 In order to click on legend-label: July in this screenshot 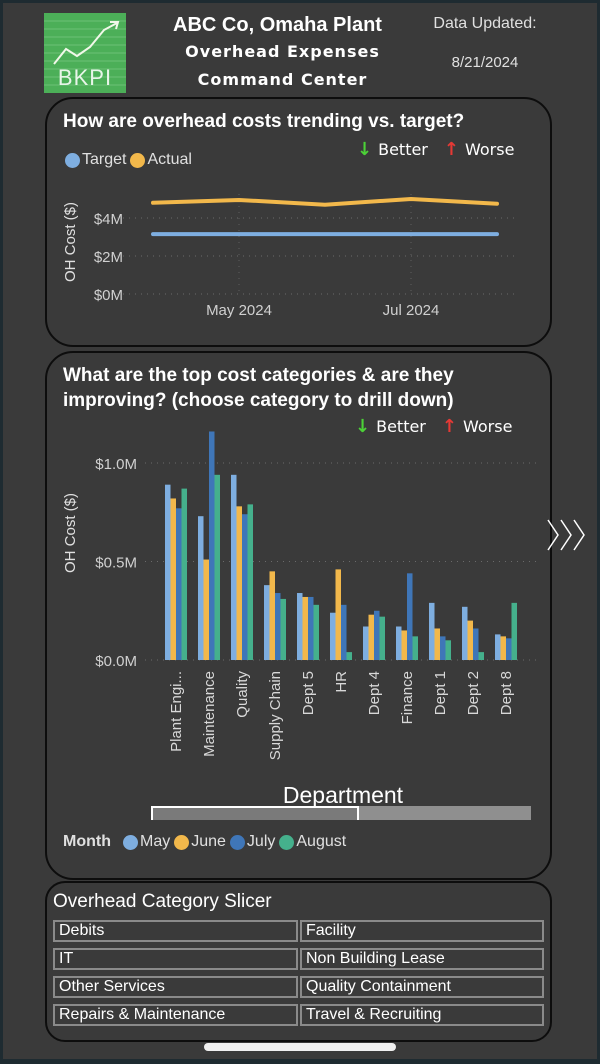, I will do `click(261, 841)`.